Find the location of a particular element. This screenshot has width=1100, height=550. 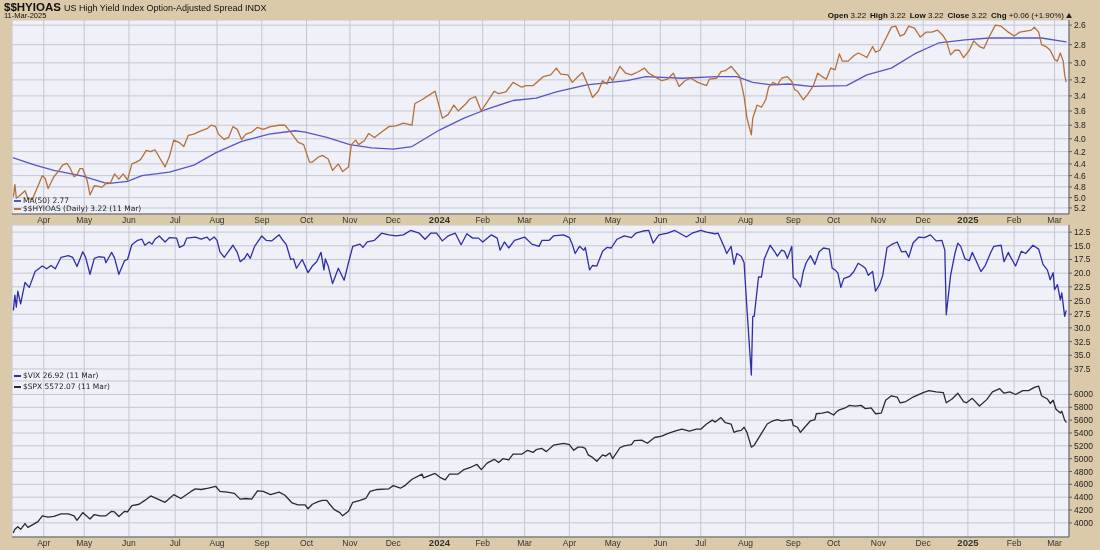

annotation: High 3.22 is located at coordinates (888, 15).